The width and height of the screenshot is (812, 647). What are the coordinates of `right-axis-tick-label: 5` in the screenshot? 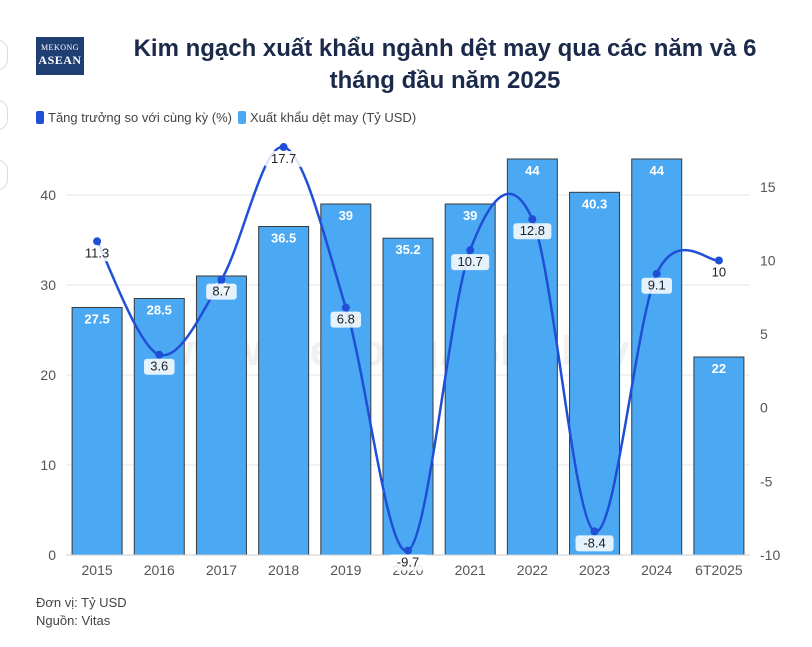 It's located at (764, 334).